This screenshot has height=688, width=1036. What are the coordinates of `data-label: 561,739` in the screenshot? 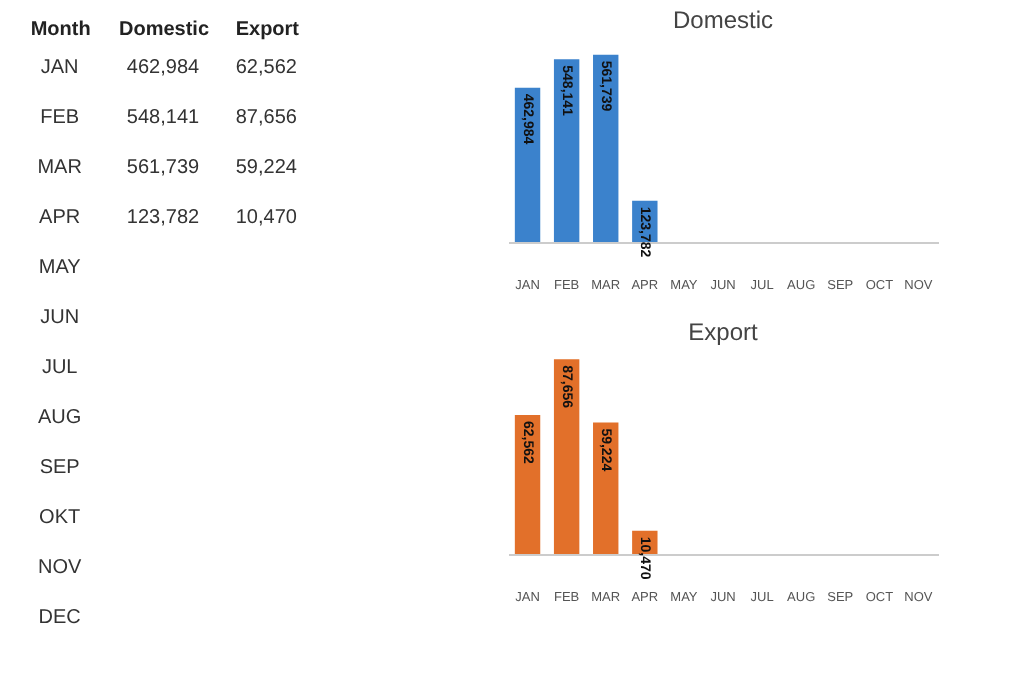 It's located at (163, 168).